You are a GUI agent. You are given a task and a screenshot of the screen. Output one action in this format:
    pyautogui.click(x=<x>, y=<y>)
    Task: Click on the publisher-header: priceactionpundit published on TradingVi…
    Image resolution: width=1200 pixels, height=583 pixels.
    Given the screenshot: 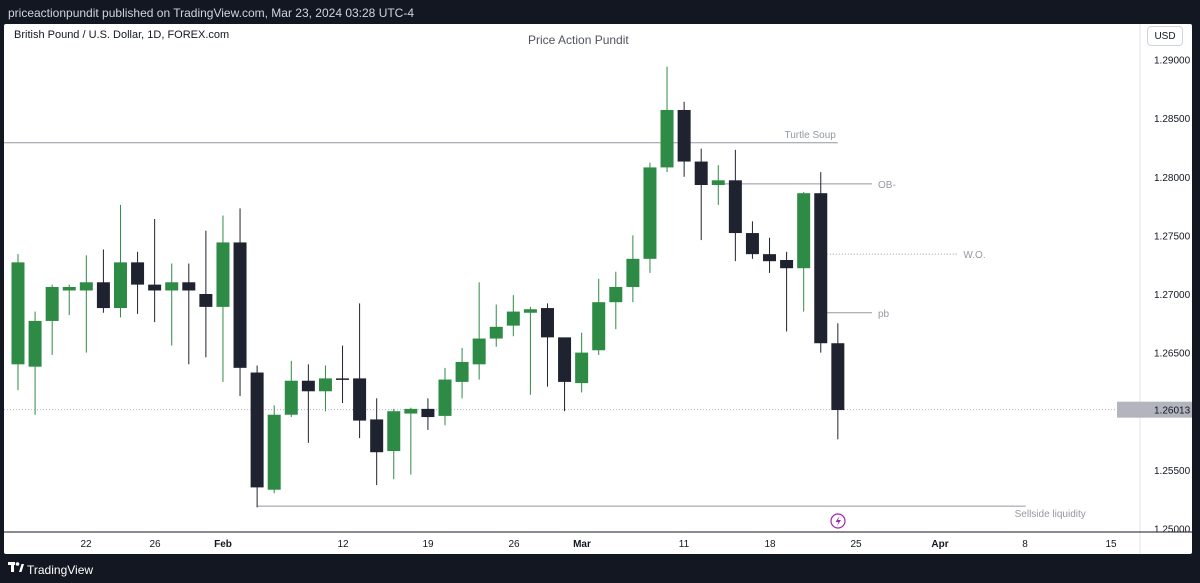 What is the action you would take?
    pyautogui.click(x=600, y=12)
    